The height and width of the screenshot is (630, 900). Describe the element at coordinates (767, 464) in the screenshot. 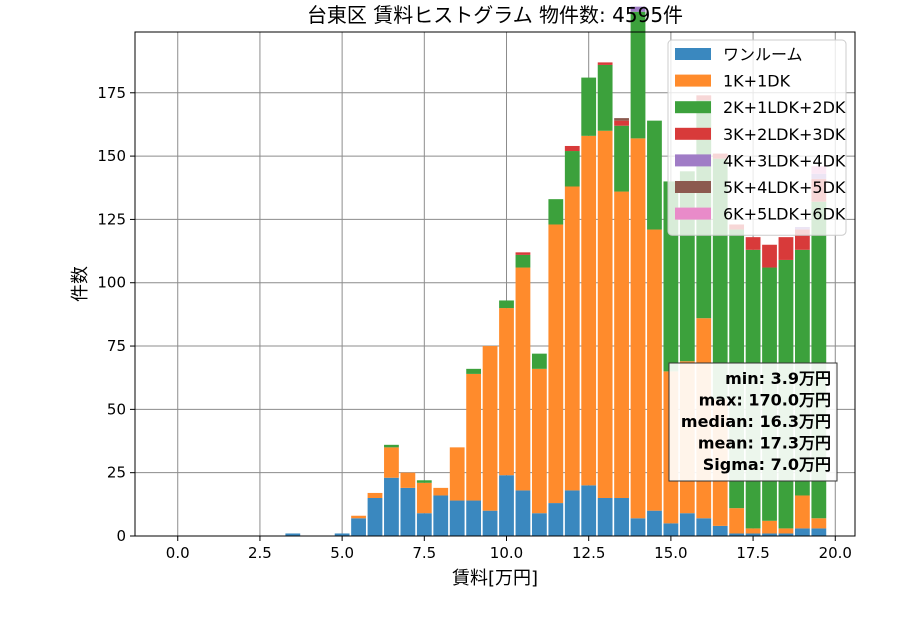

I see `stats-line: Sigma: 7.0万円` at that location.